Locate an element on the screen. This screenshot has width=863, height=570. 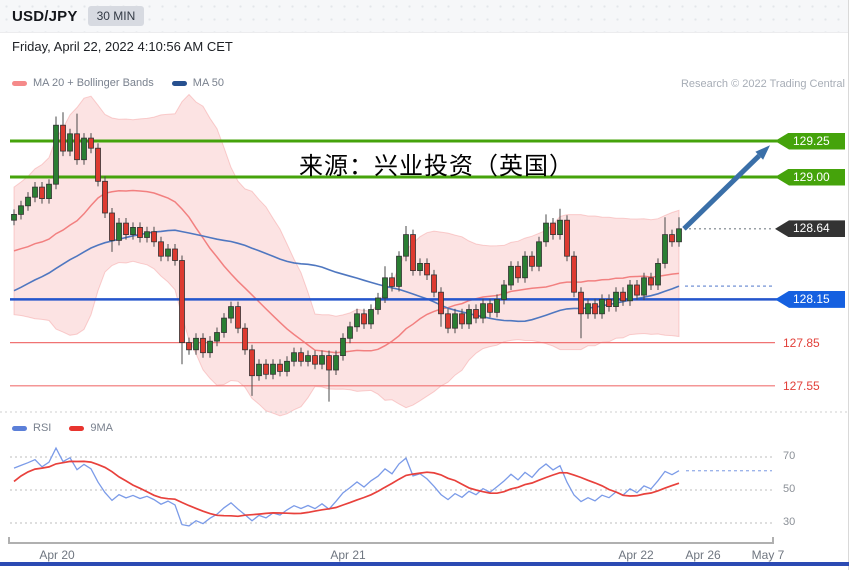
ma50-swatch-icon is located at coordinates (179, 83).